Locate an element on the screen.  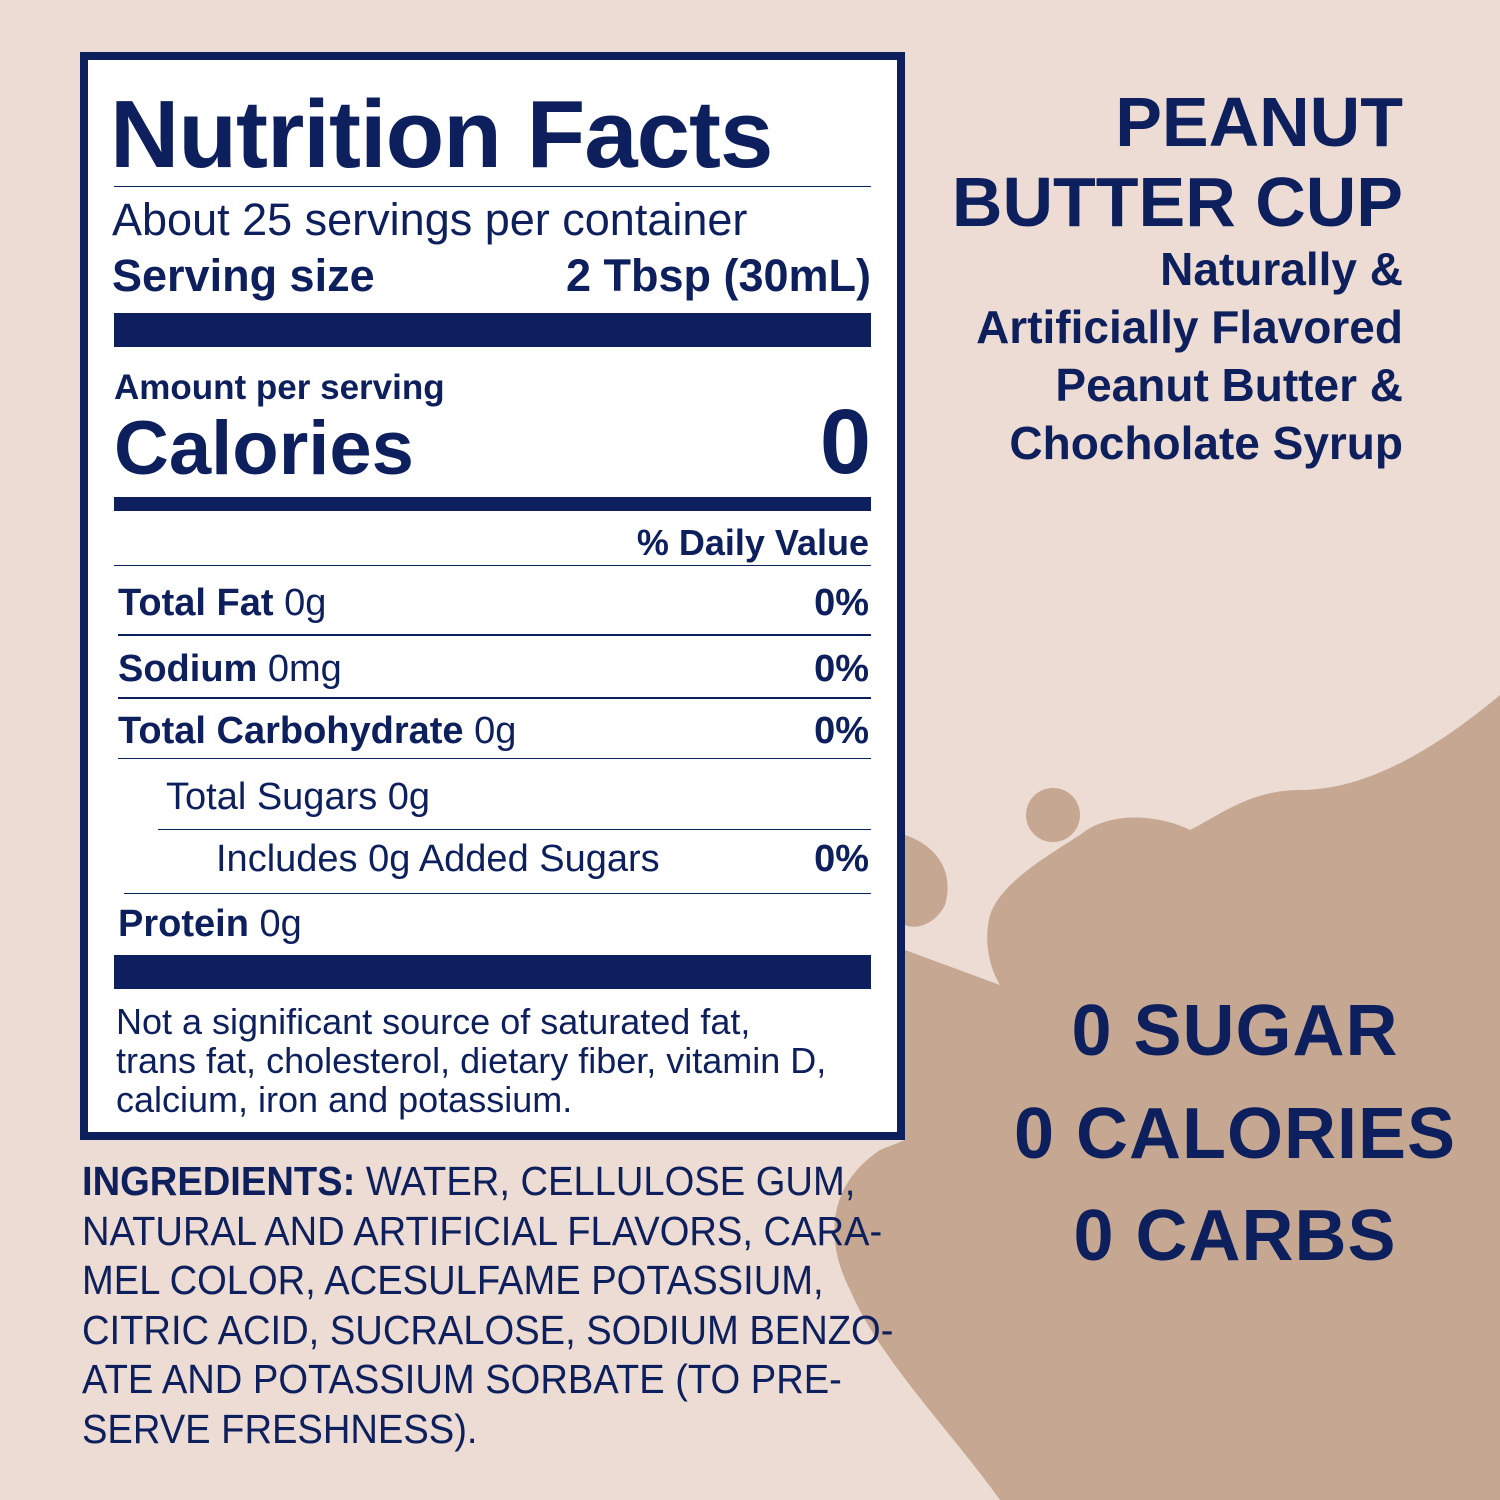
ingredients-line: MEL COLOR, ACESULFAME POTASSIUM, is located at coordinates (453, 1280).